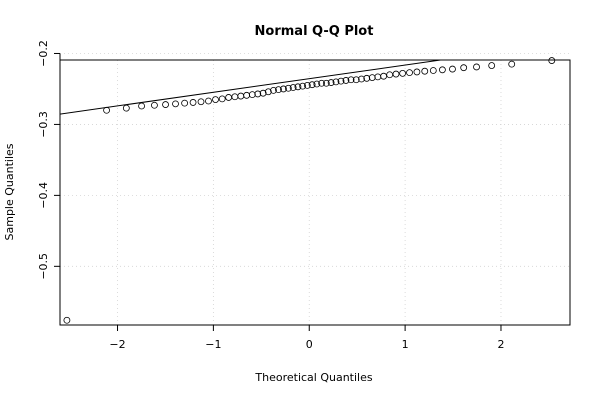 This screenshot has height=400, width=599. I want to click on x-axis-label: Theoretical Quantiles, so click(313, 377).